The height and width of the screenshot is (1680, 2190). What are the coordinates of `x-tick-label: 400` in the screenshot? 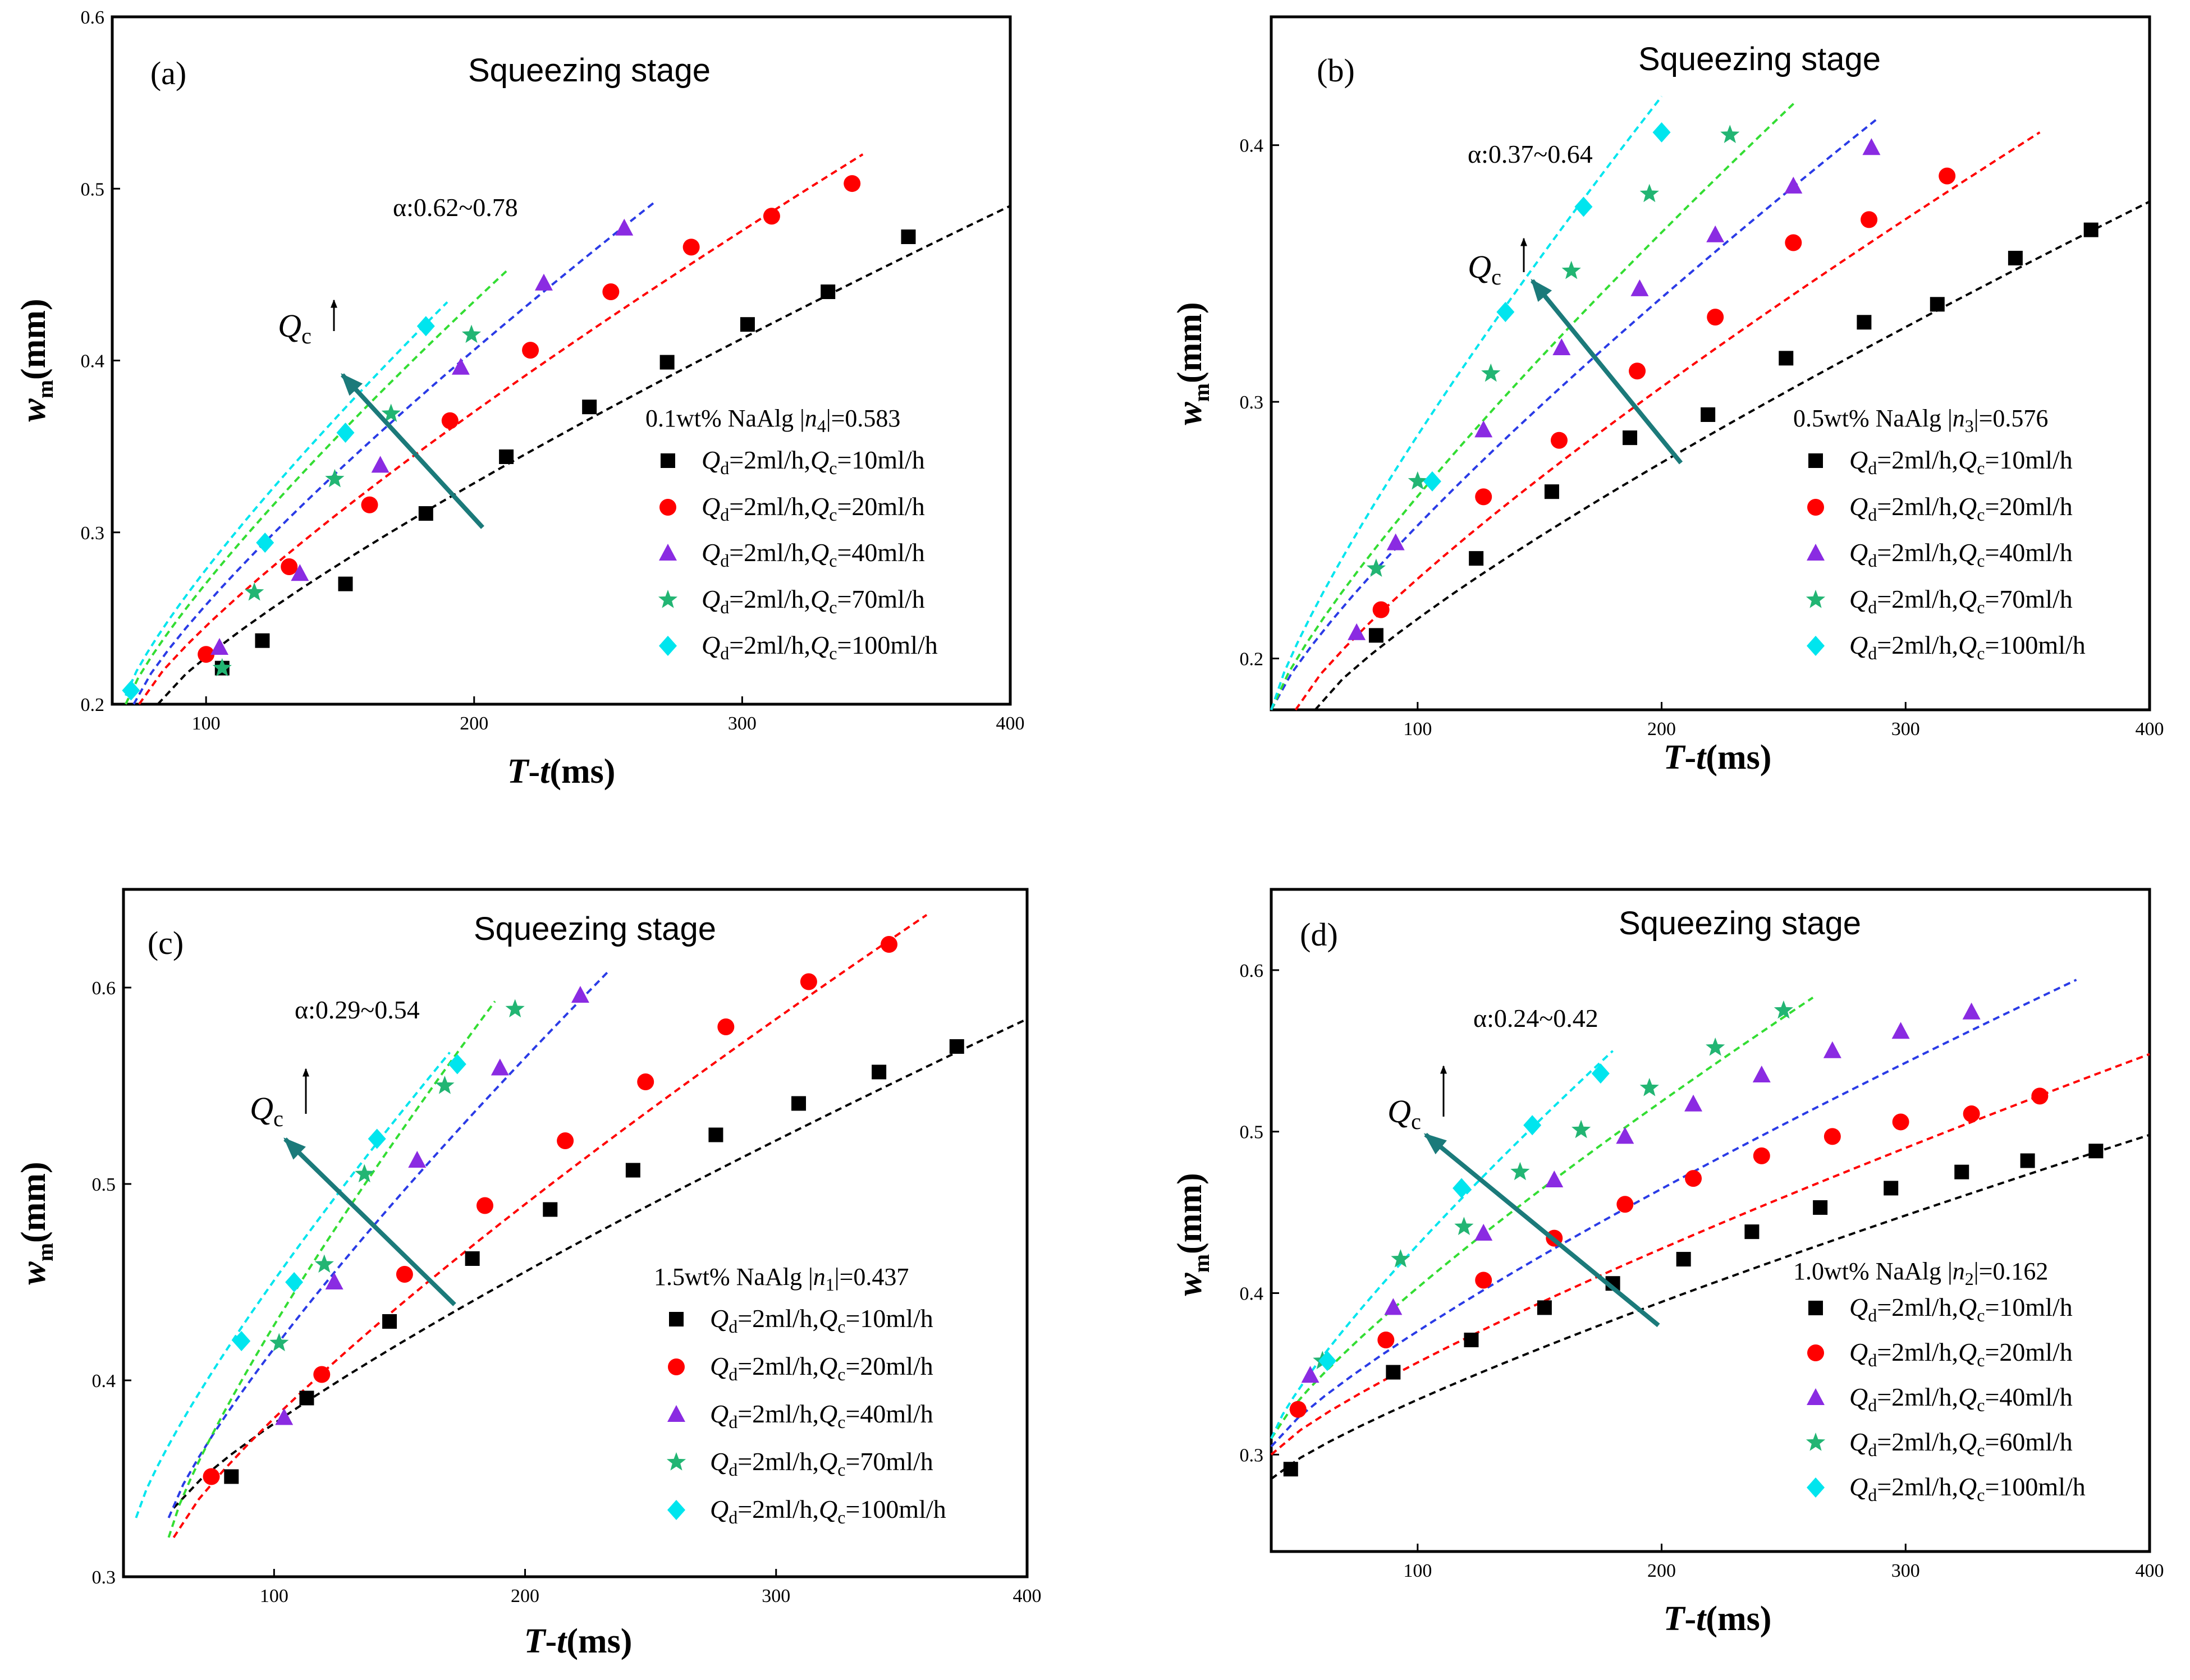 It's located at (1011, 724).